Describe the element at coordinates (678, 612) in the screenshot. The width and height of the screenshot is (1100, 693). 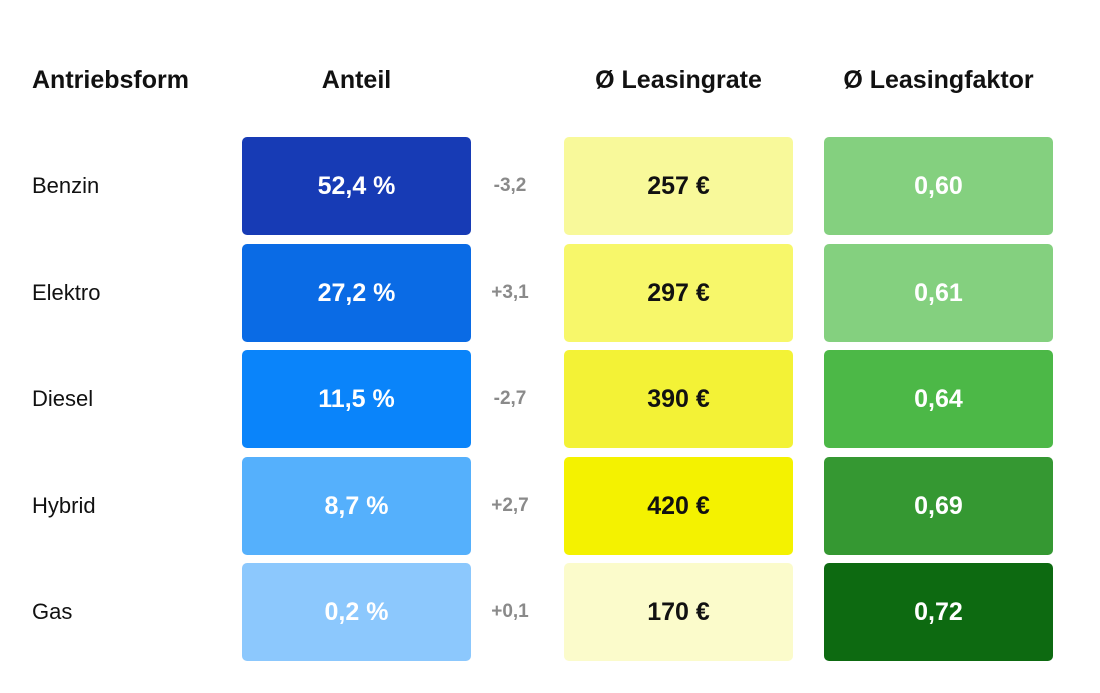
I see `rate-cell: 170 €` at that location.